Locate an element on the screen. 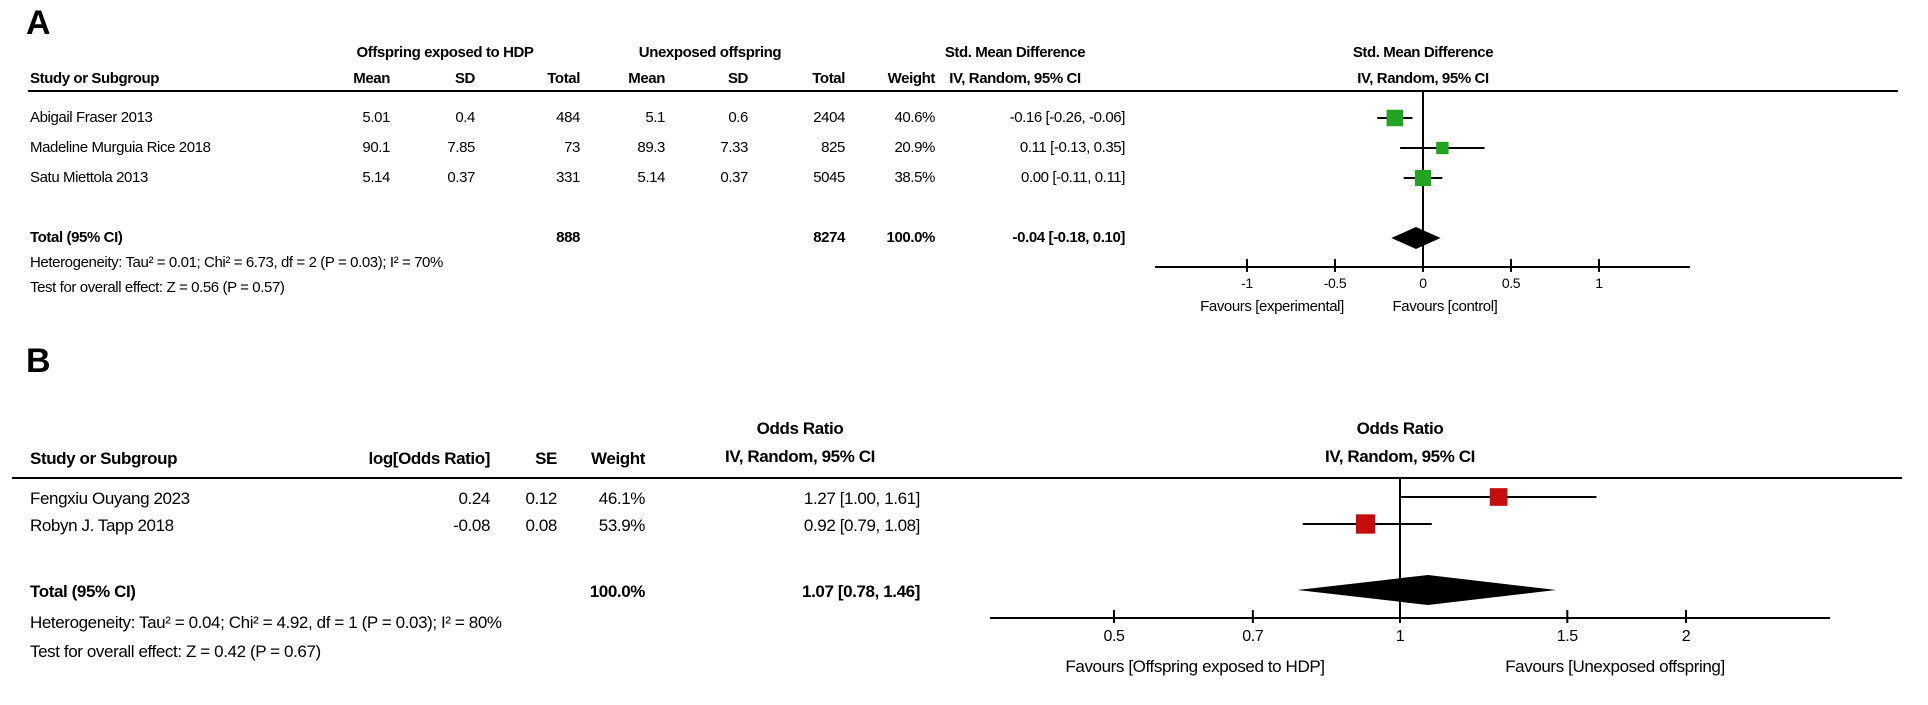  study-sd2: 0.6 is located at coordinates (738, 117).